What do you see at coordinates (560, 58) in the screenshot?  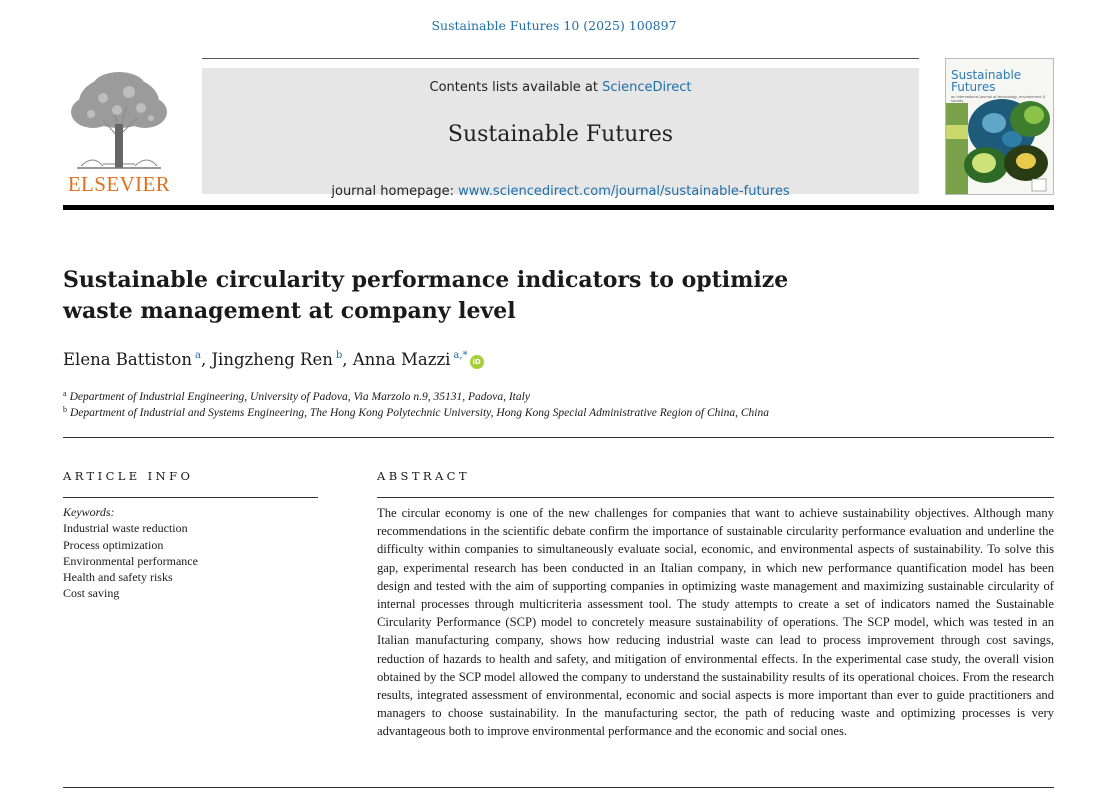 I see `banner-top-rule` at bounding box center [560, 58].